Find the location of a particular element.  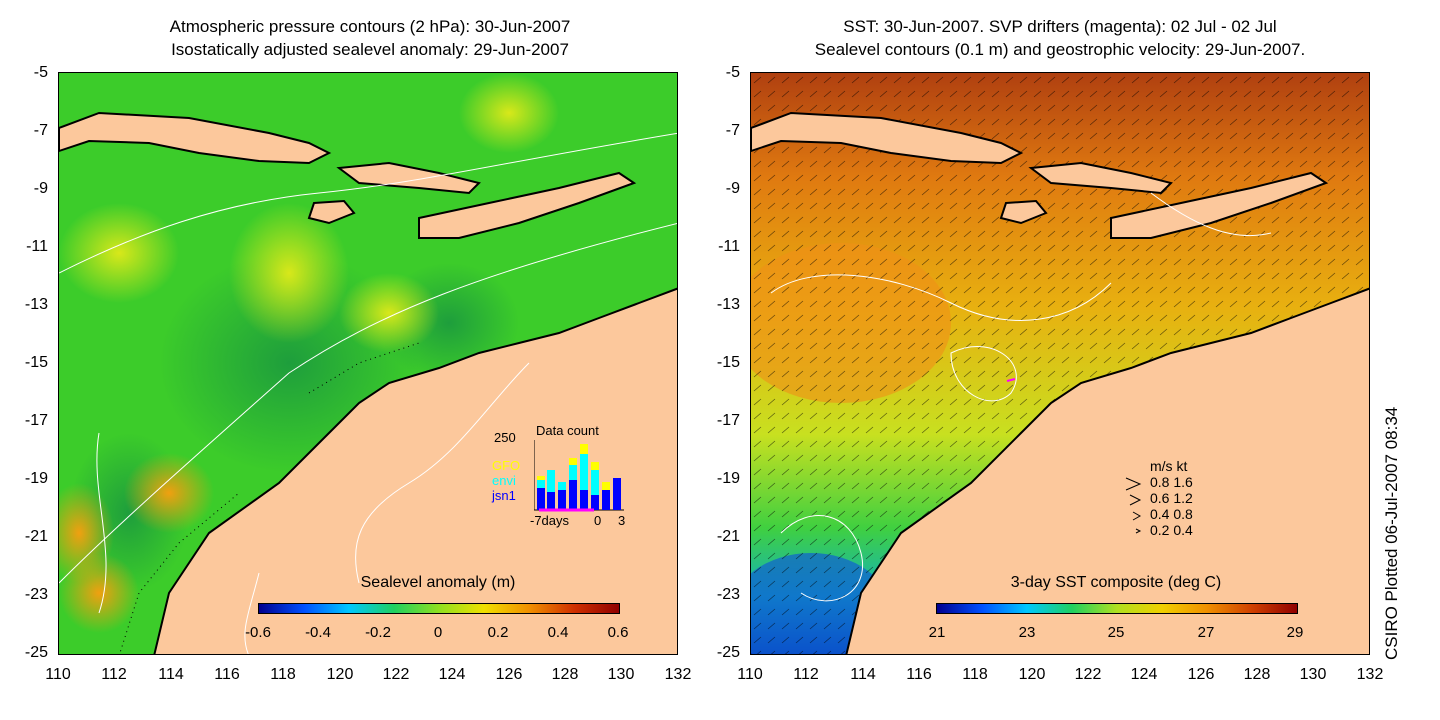

sst-colorbar is located at coordinates (1117, 608).